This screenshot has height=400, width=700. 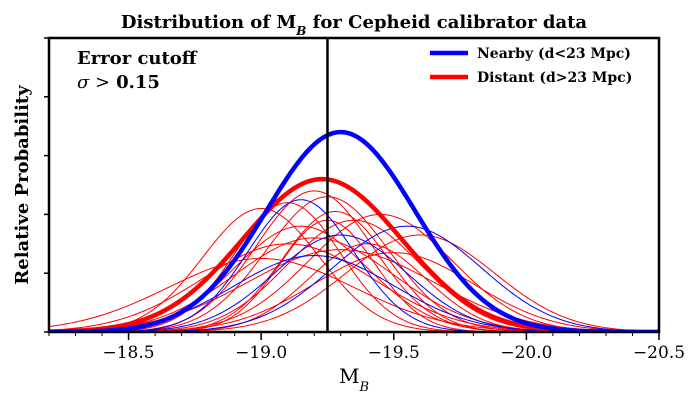 I want to click on legend-label-distant: Distant (d>23 Mpc), so click(x=554, y=78).